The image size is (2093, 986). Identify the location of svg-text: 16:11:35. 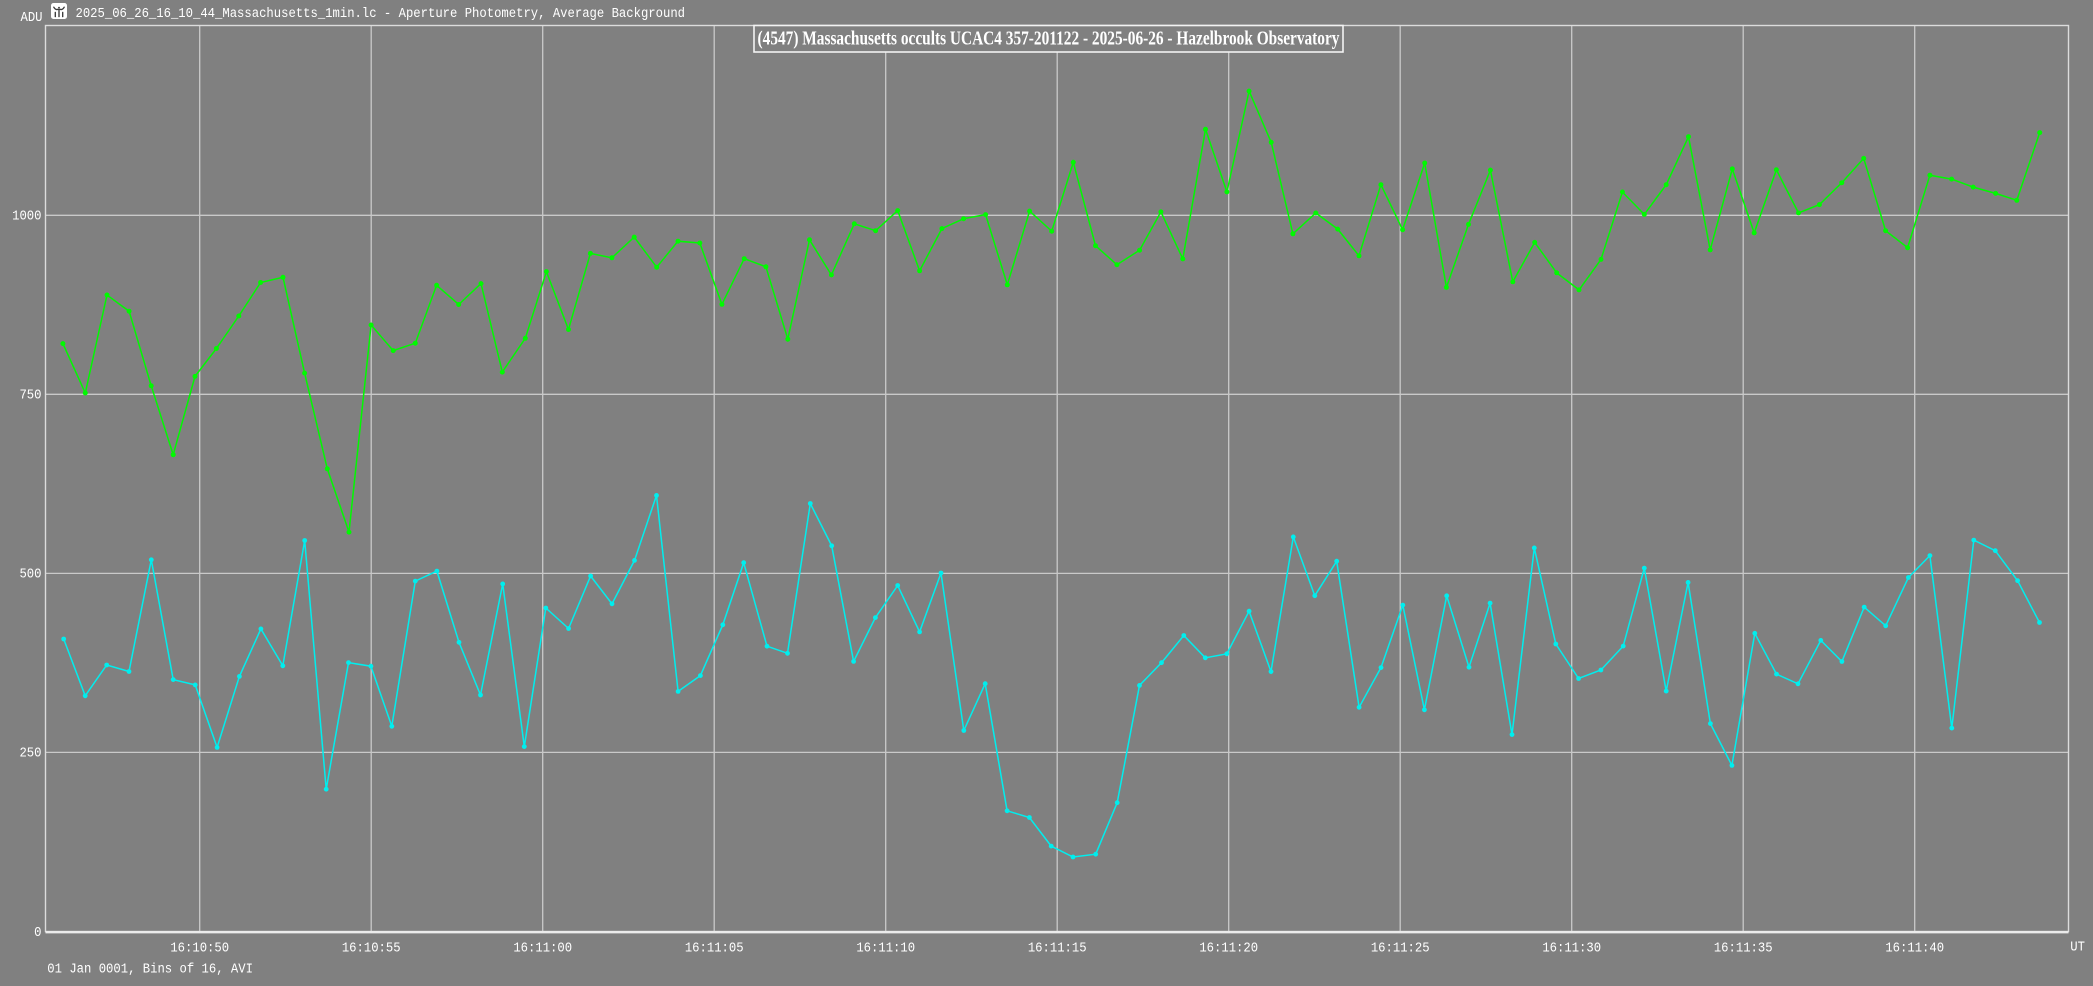
(1743, 948).